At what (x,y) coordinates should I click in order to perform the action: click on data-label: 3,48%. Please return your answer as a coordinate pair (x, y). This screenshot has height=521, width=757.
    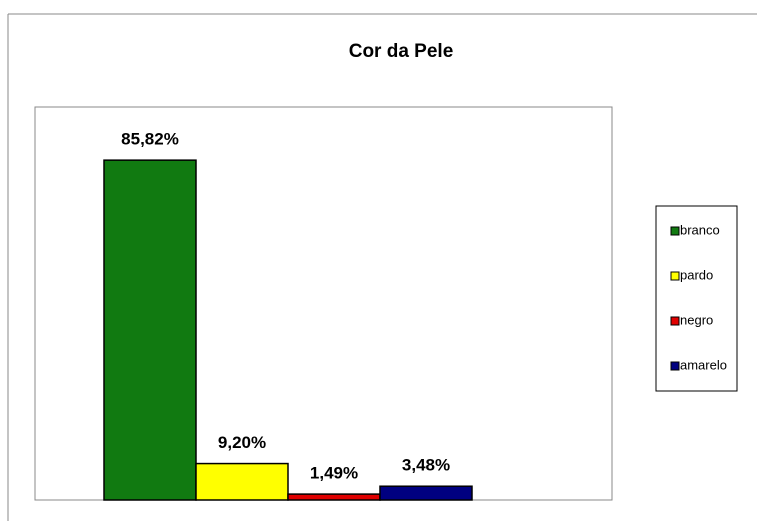
    Looking at the image, I should click on (426, 465).